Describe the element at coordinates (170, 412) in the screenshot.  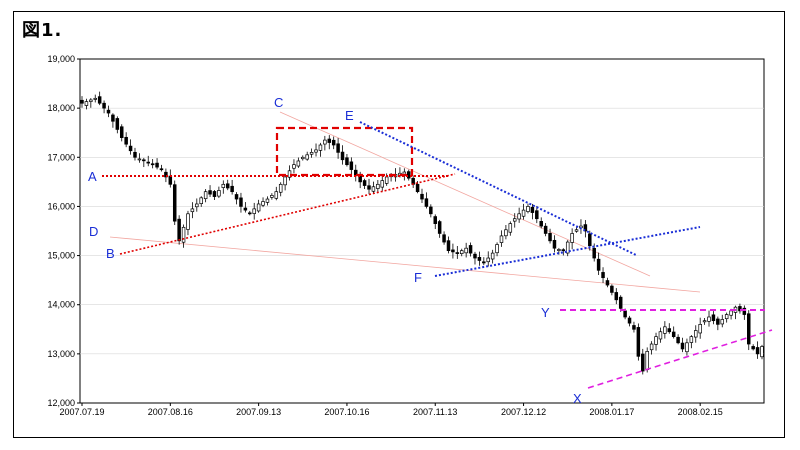
I see `x-tick-label: 2007.08.16` at that location.